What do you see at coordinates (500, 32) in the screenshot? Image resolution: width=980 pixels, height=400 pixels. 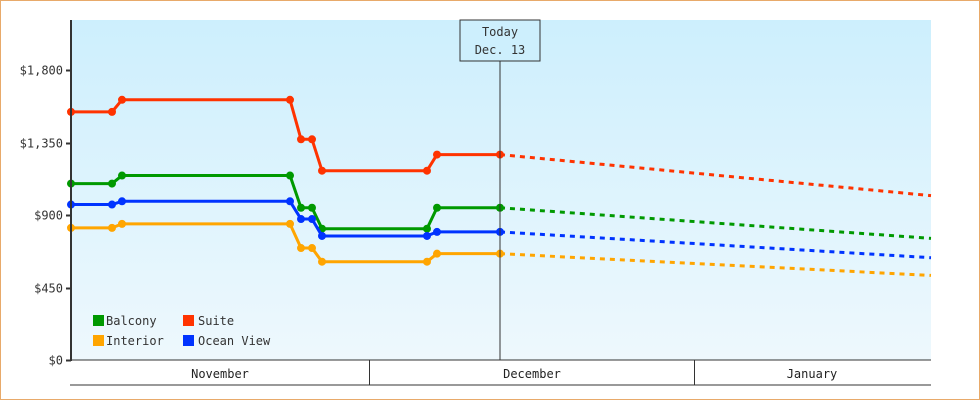 I see `today-label: Today` at bounding box center [500, 32].